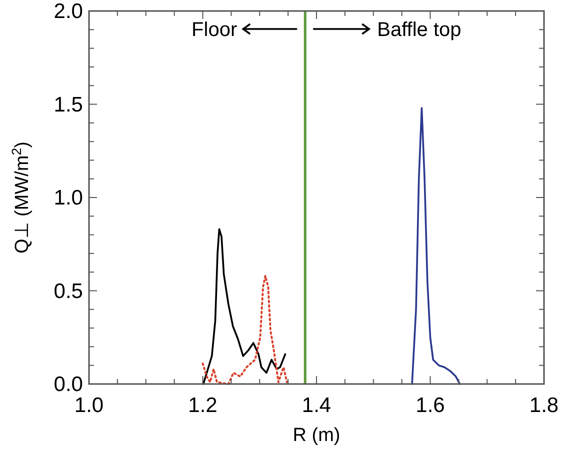 The height and width of the screenshot is (451, 571). What do you see at coordinates (544, 405) in the screenshot?
I see `x-tick-label: 1.8` at bounding box center [544, 405].